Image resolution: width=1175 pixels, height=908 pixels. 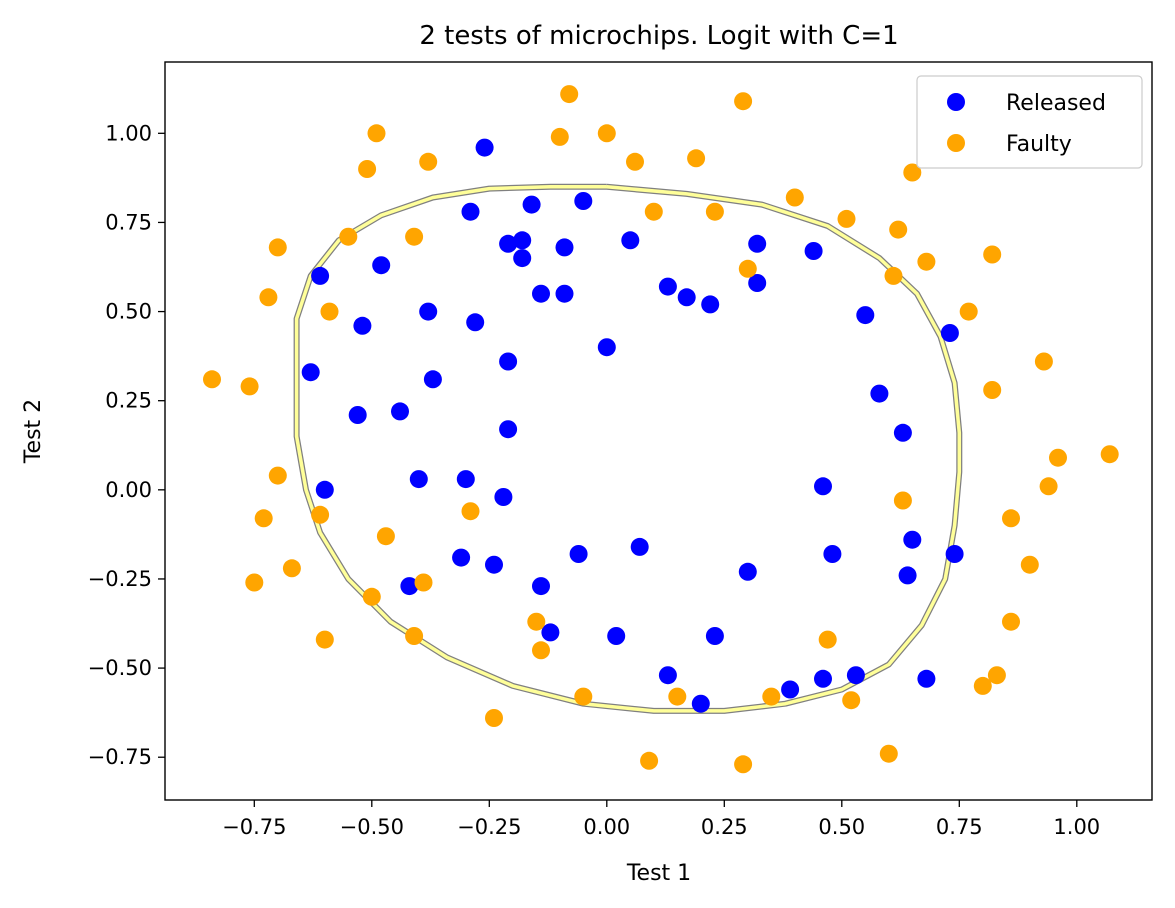 I want to click on legend: Released Faulty, so click(x=1029, y=122).